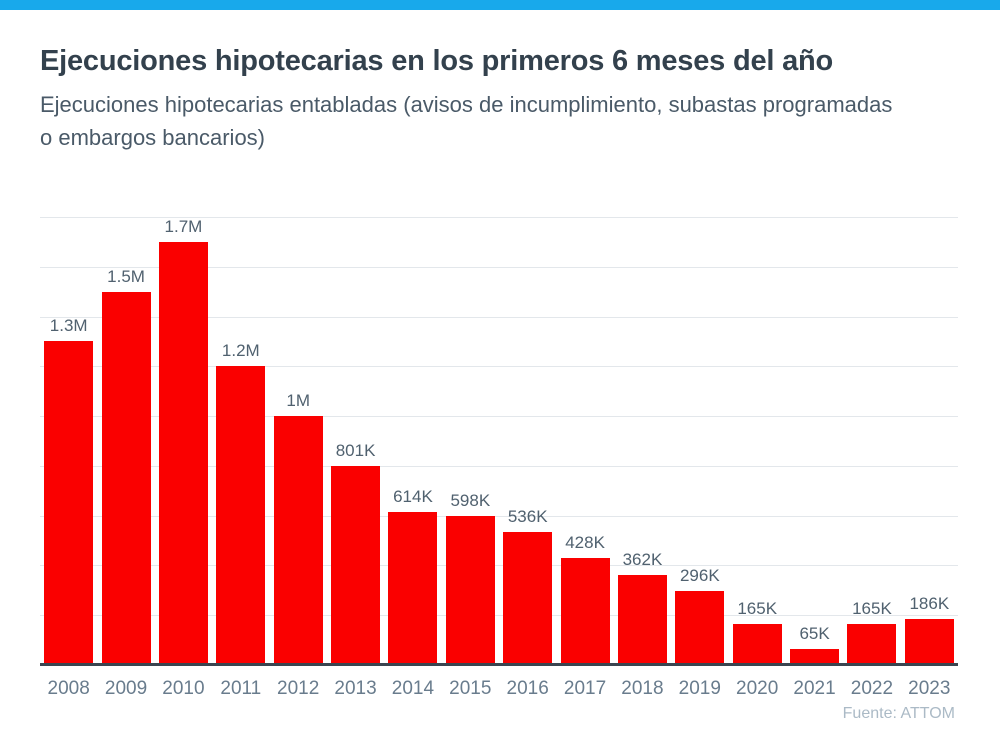 Image resolution: width=1000 pixels, height=750 pixels. Describe the element at coordinates (584, 441) in the screenshot. I see `bar-column: 428K` at that location.